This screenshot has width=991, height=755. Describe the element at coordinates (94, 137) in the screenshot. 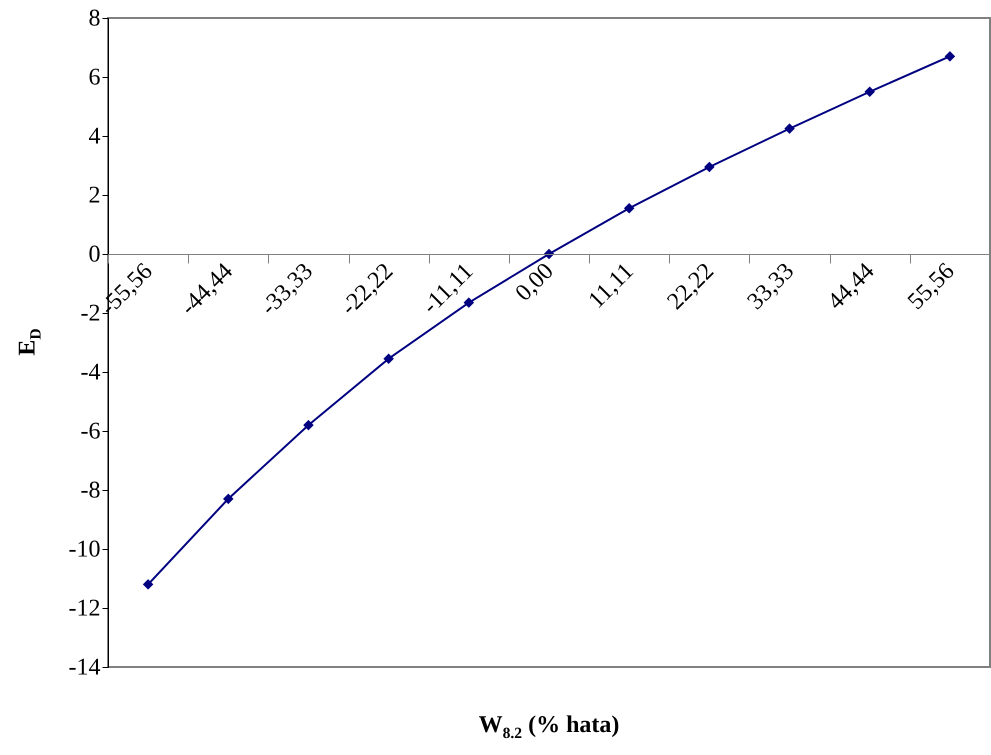

I see `y-tick-label: 4` at that location.